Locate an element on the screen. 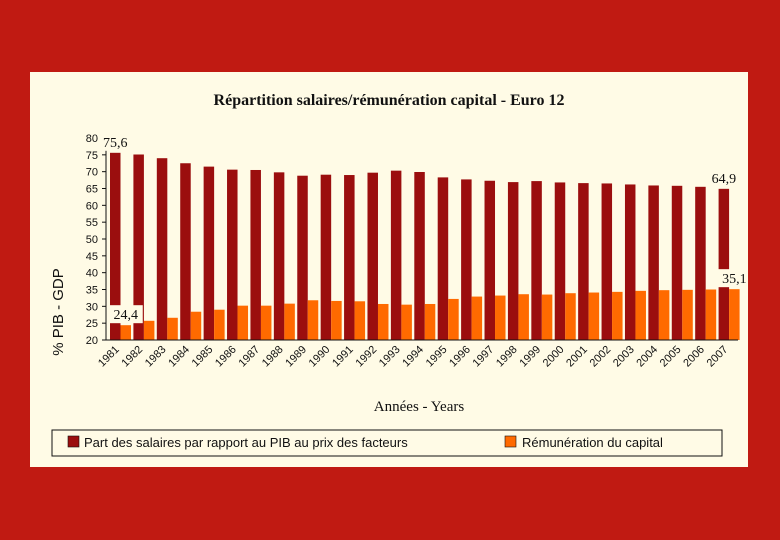 The width and height of the screenshot is (780, 540). x-tick-label: 2003 is located at coordinates (624, 357).